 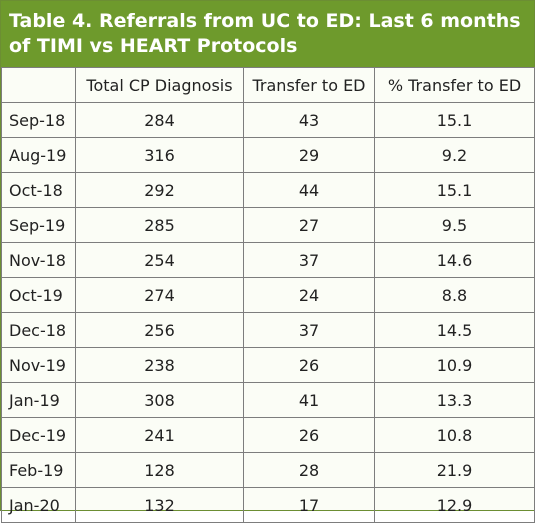 I want to click on table-row: Oct-18 292 44 15.1, so click(x=268, y=190).